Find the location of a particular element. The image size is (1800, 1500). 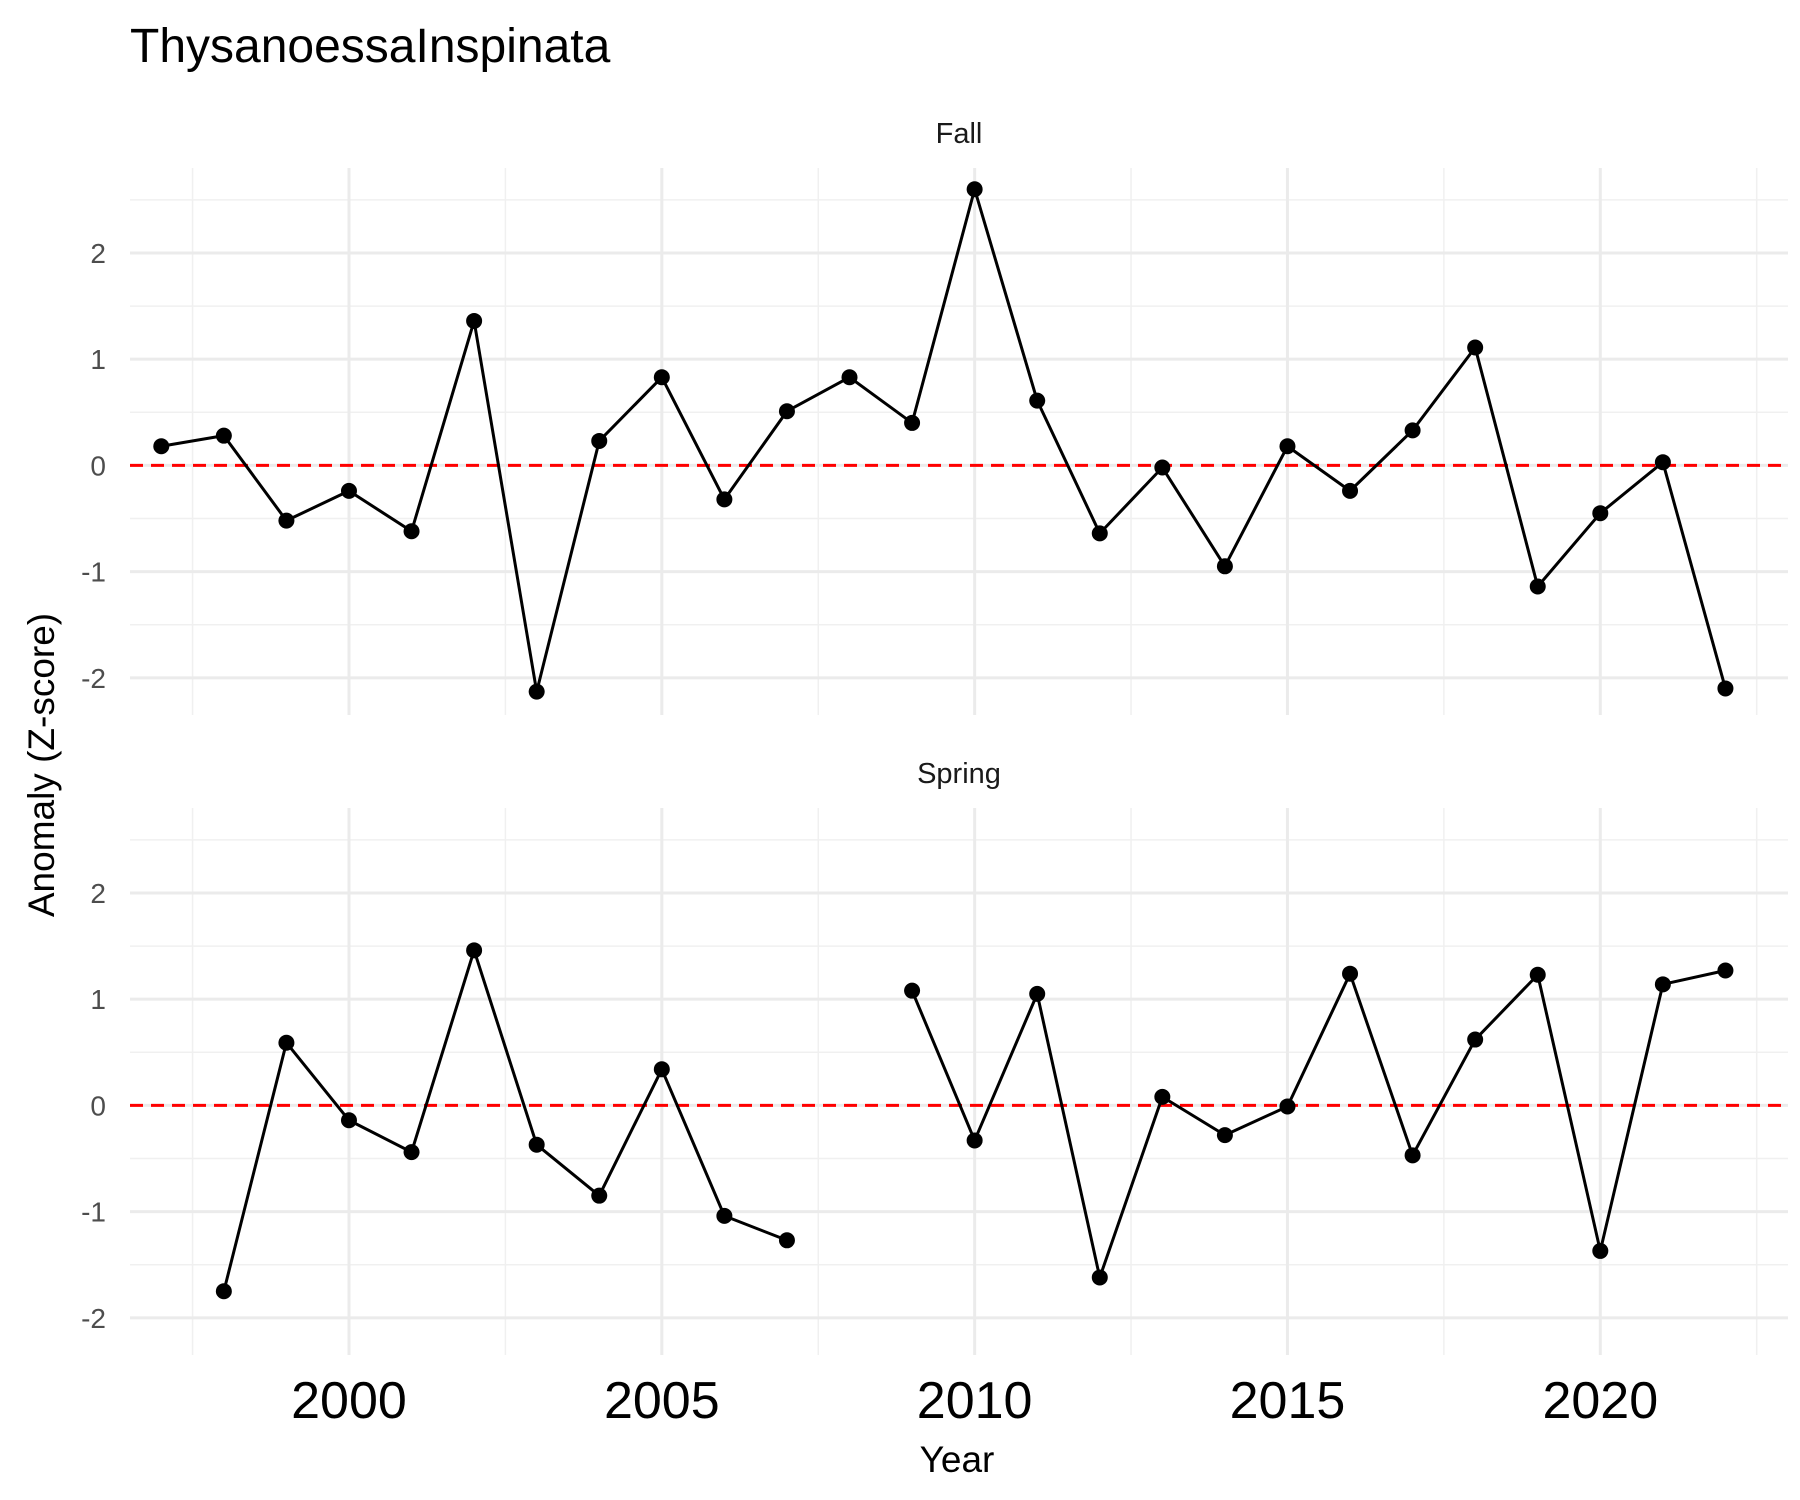

x-tick-label: 2020 is located at coordinates (1600, 1401).